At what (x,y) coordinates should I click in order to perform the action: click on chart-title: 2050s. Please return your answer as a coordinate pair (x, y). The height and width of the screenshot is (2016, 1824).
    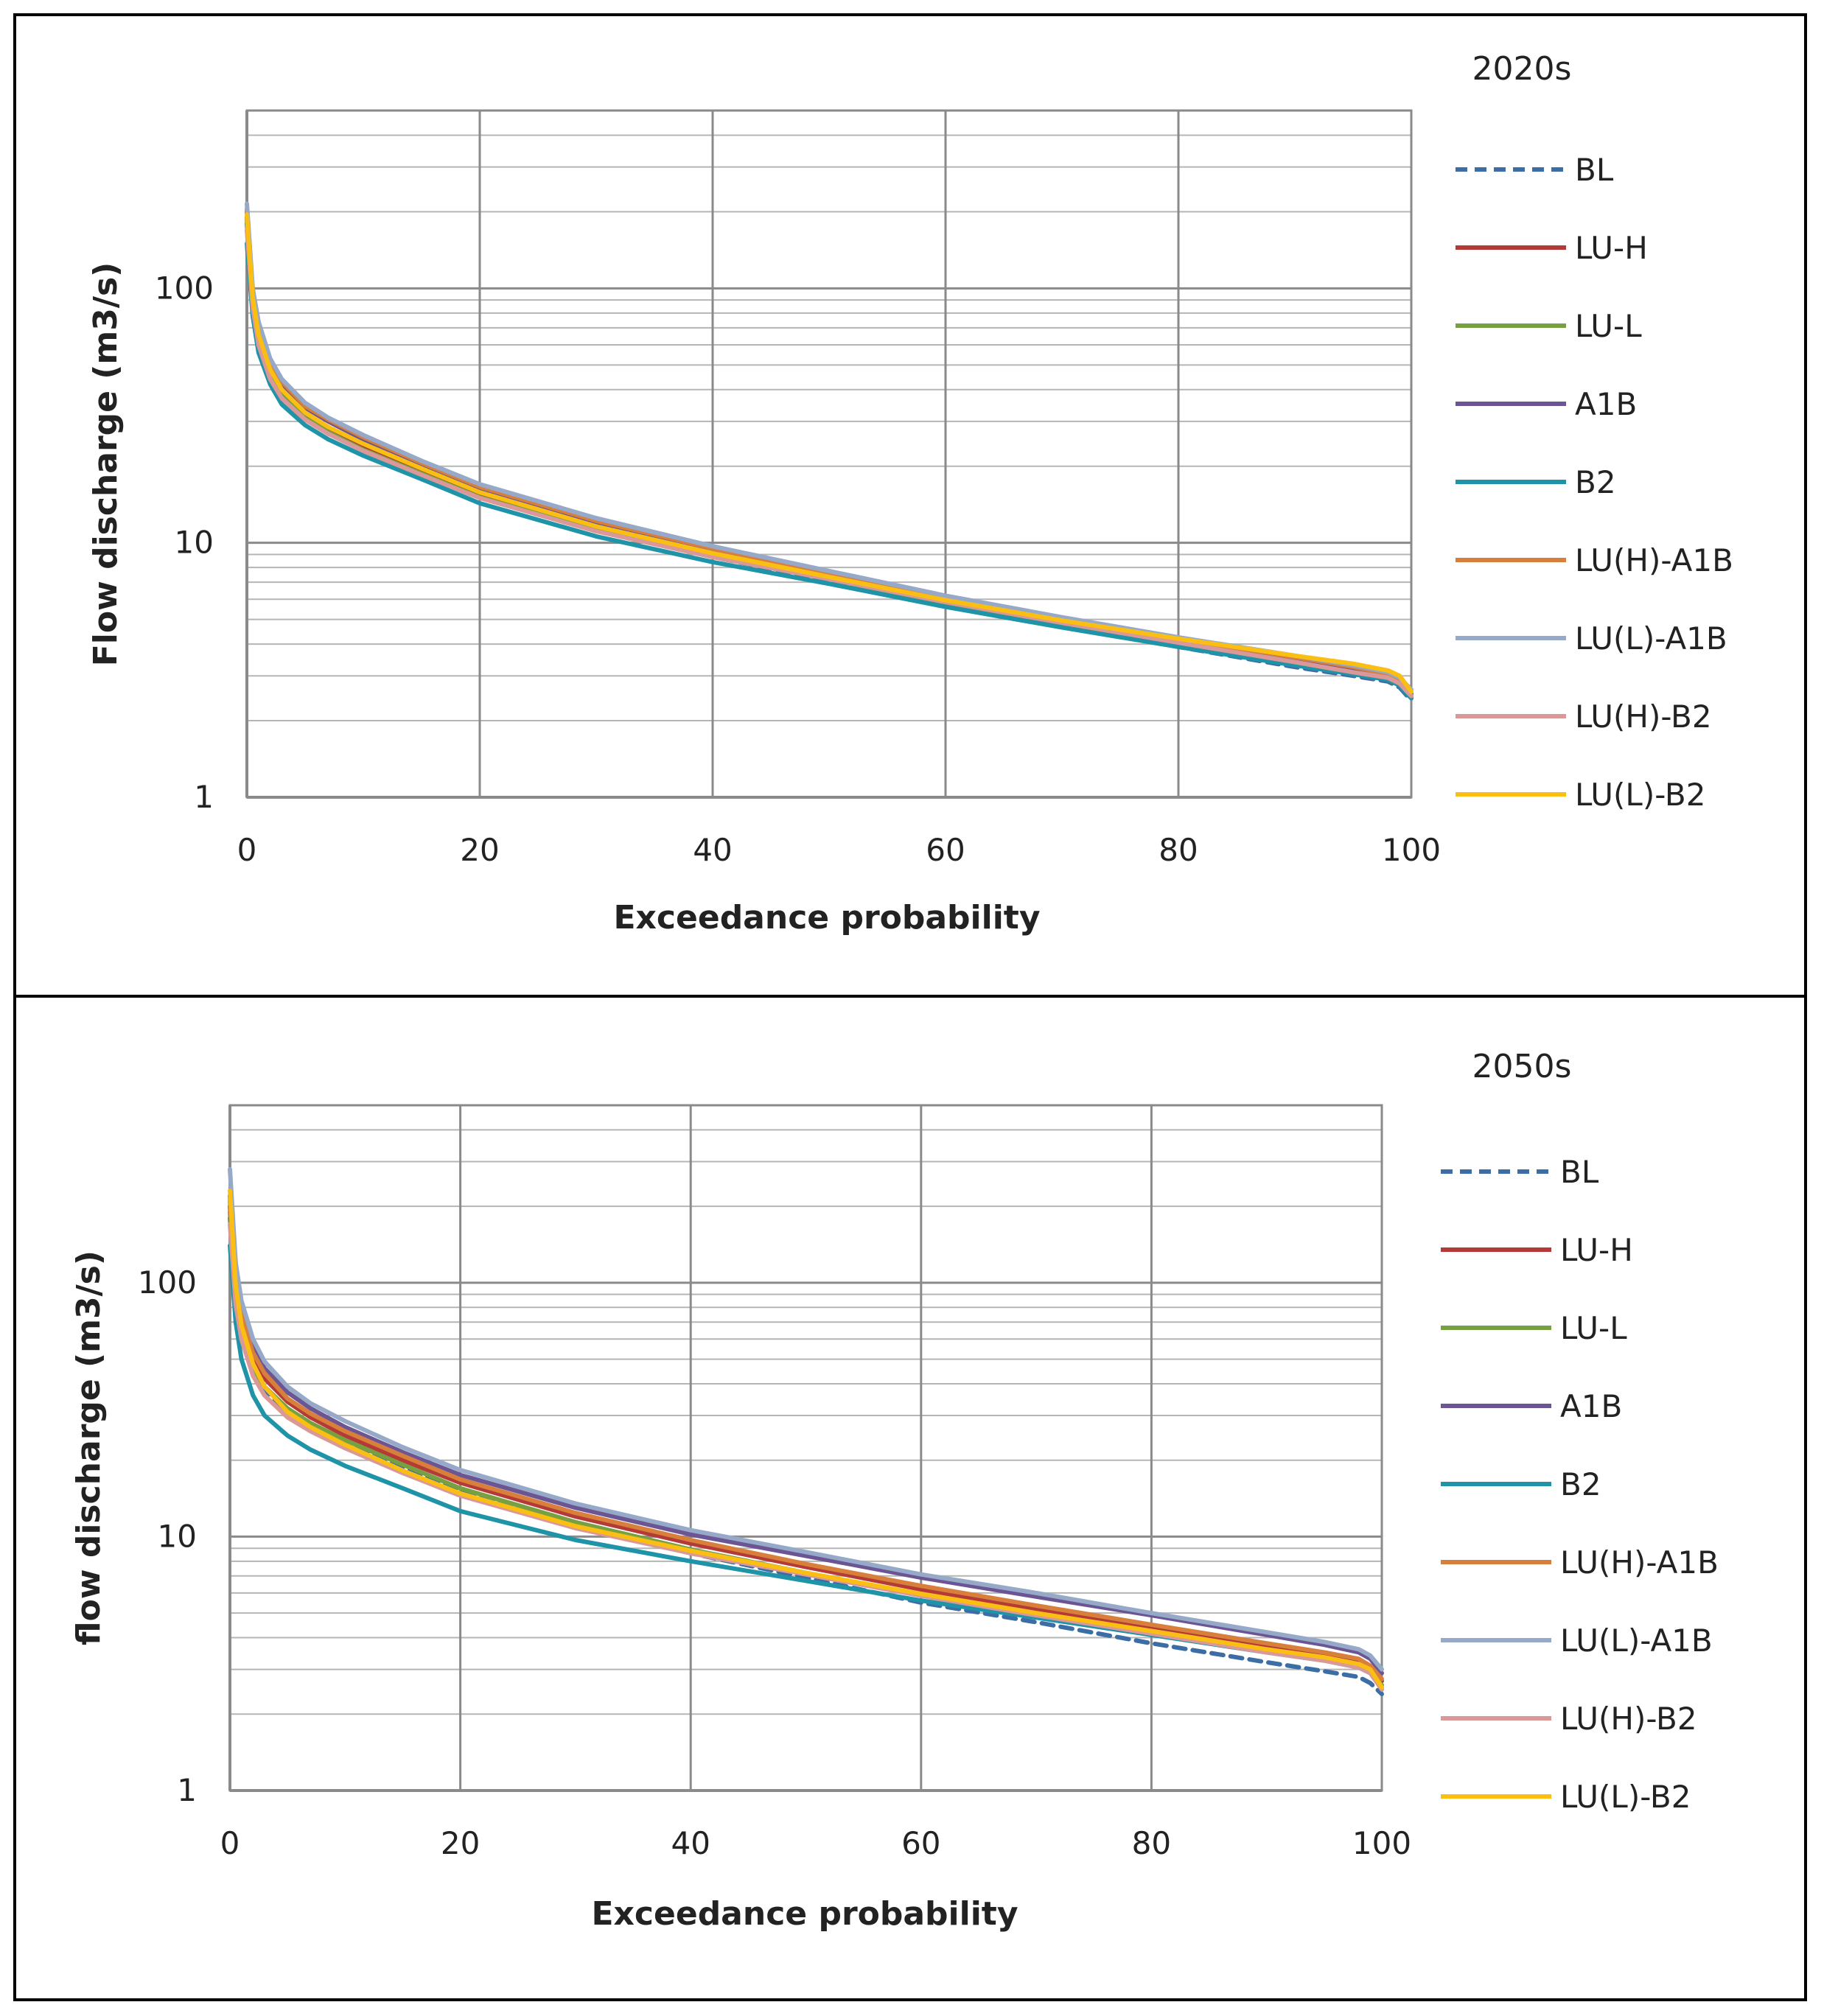
    Looking at the image, I should click on (1522, 1066).